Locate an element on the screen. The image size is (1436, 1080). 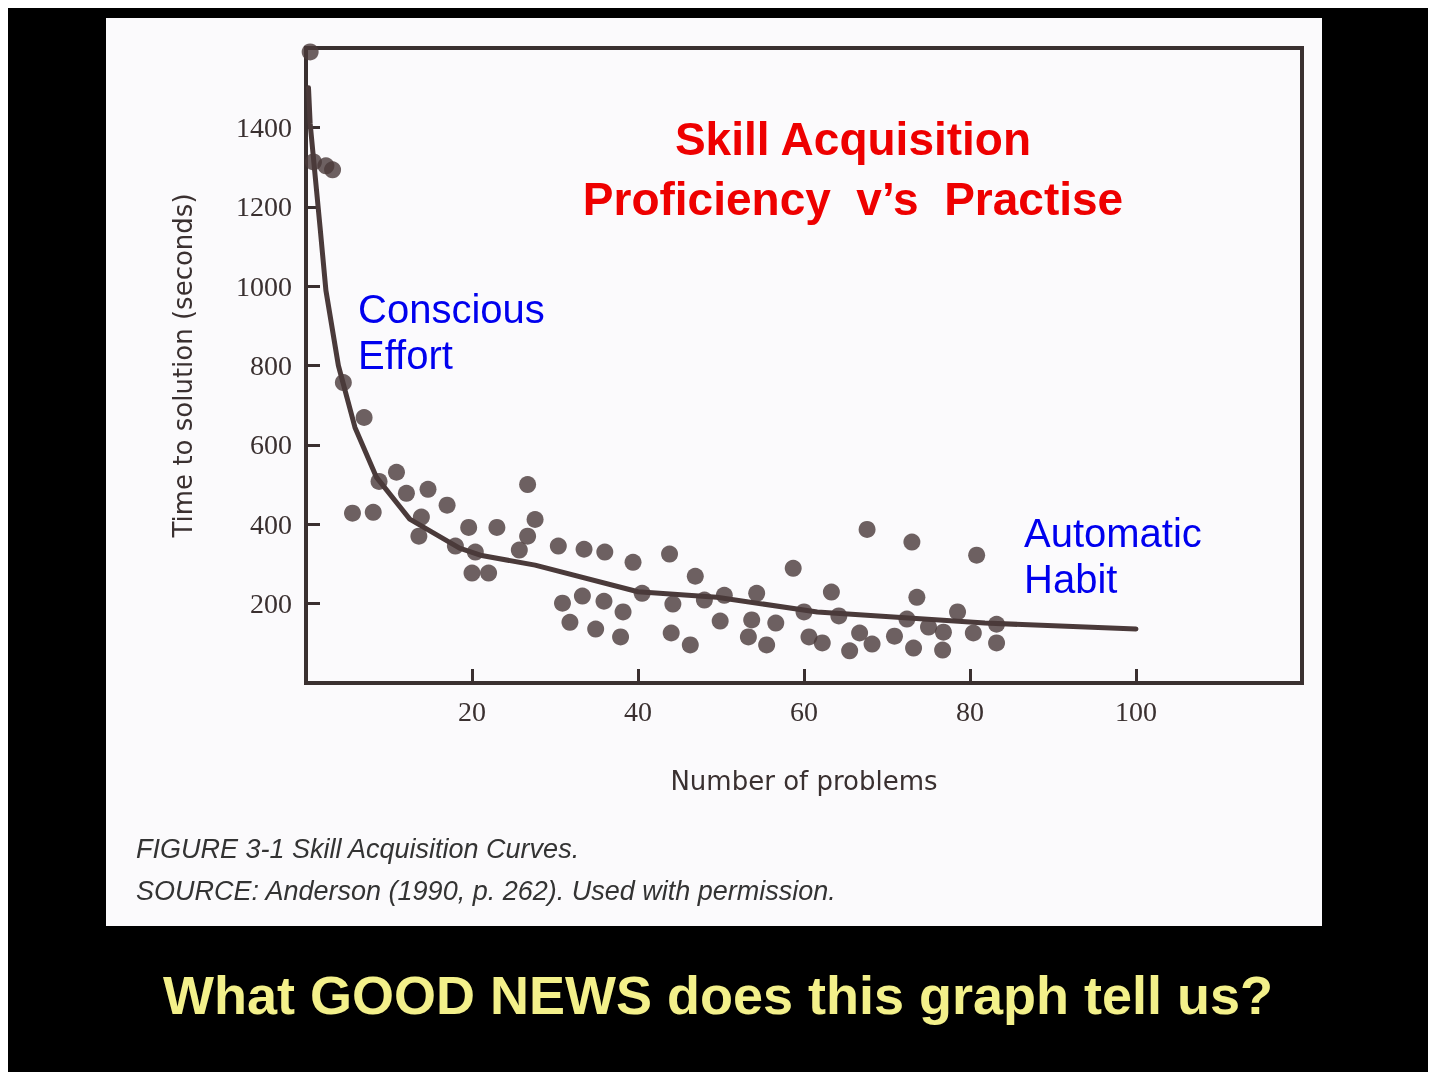
y-tick-label: 600 is located at coordinates (271, 445).